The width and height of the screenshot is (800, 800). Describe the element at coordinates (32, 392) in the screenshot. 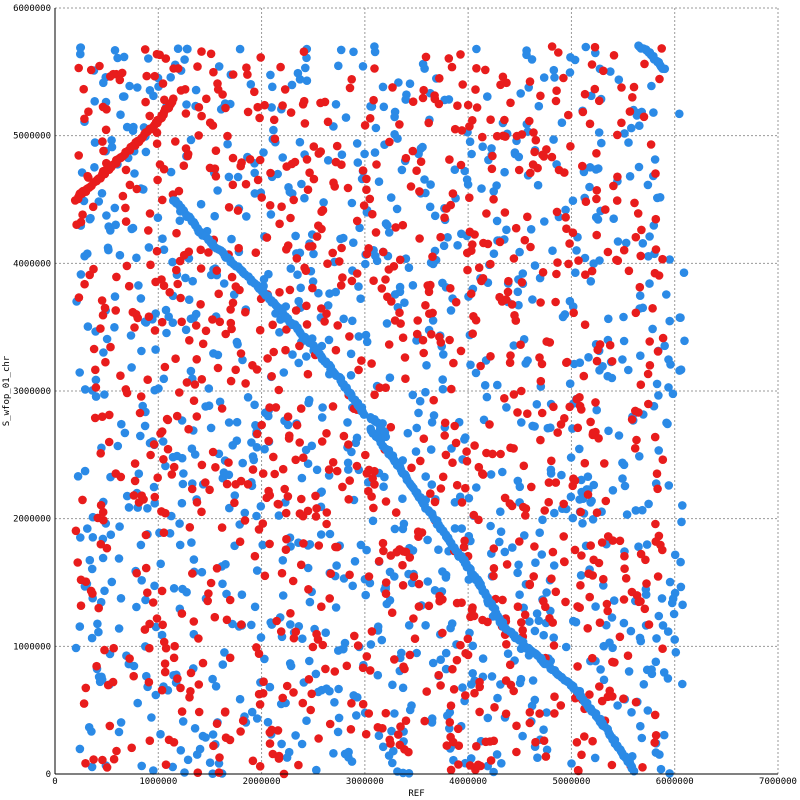

I see `y-tick-label: 3000000` at that location.